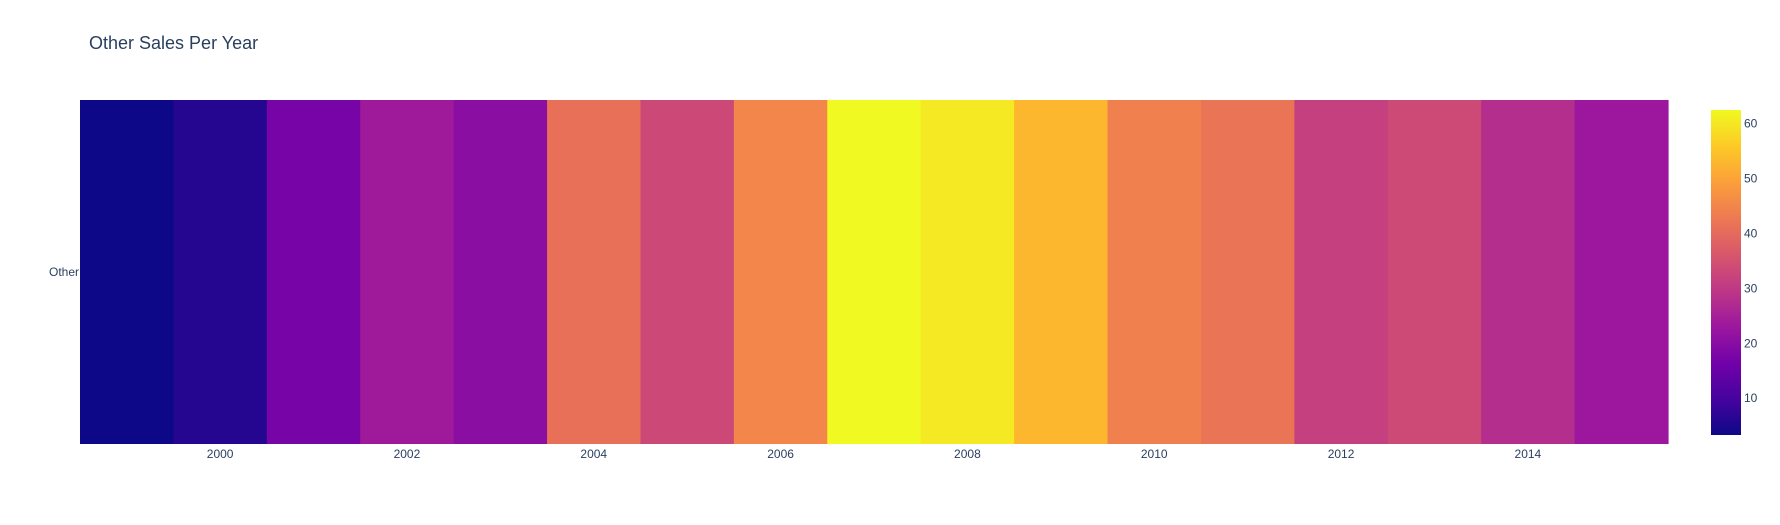 The width and height of the screenshot is (1780, 525). Describe the element at coordinates (780, 454) in the screenshot. I see `x-tick-label: 2006` at that location.